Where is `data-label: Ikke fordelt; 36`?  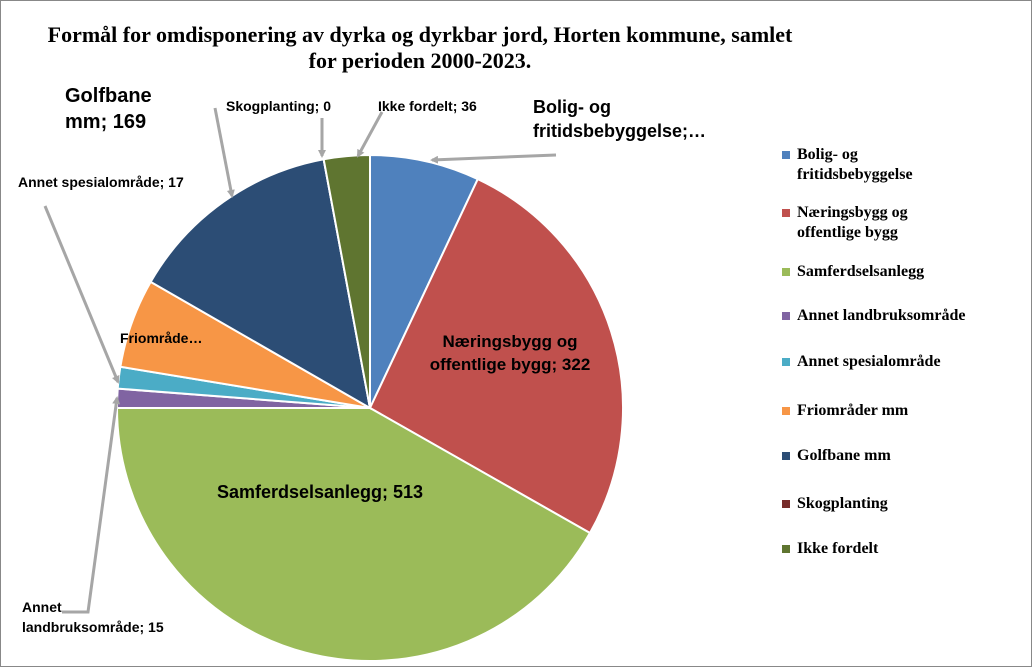 data-label: Ikke fordelt; 36 is located at coordinates (427, 106).